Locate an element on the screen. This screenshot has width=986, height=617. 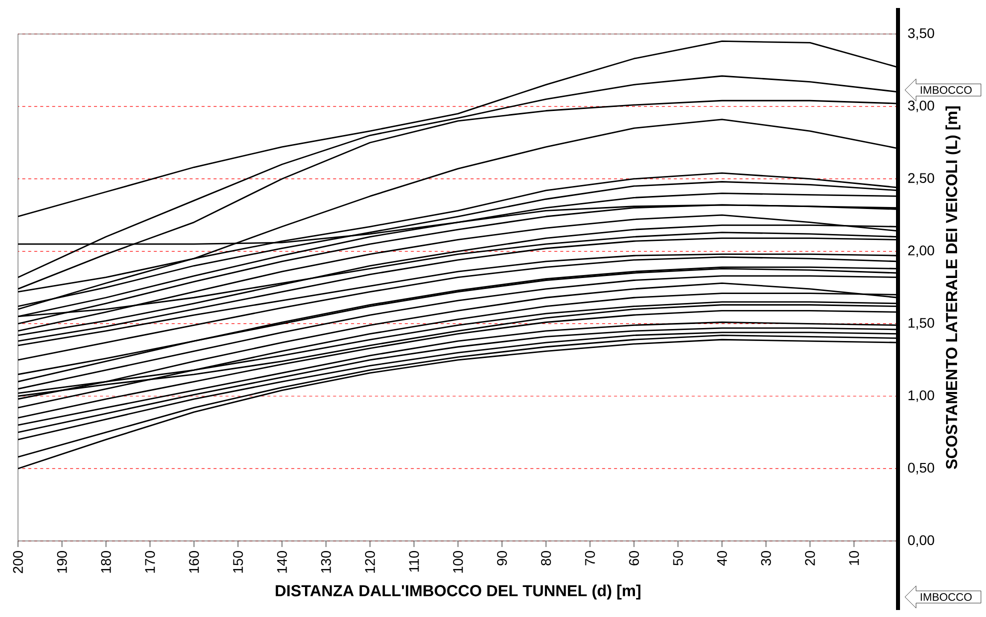
x-tick-label: 80 is located at coordinates (546, 558).